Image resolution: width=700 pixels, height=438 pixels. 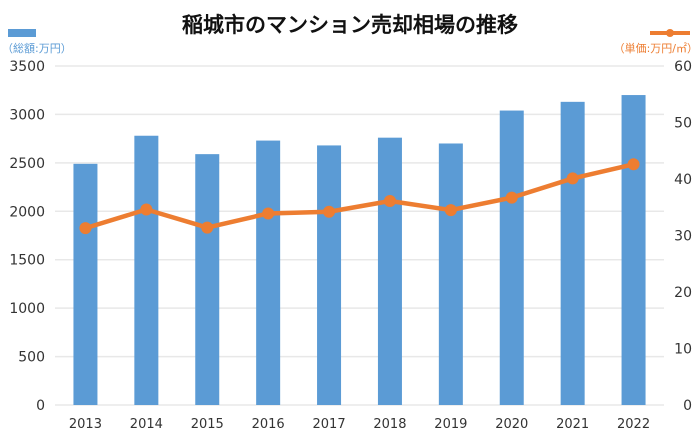 I want to click on y-right-tick: 40, so click(x=683, y=180).